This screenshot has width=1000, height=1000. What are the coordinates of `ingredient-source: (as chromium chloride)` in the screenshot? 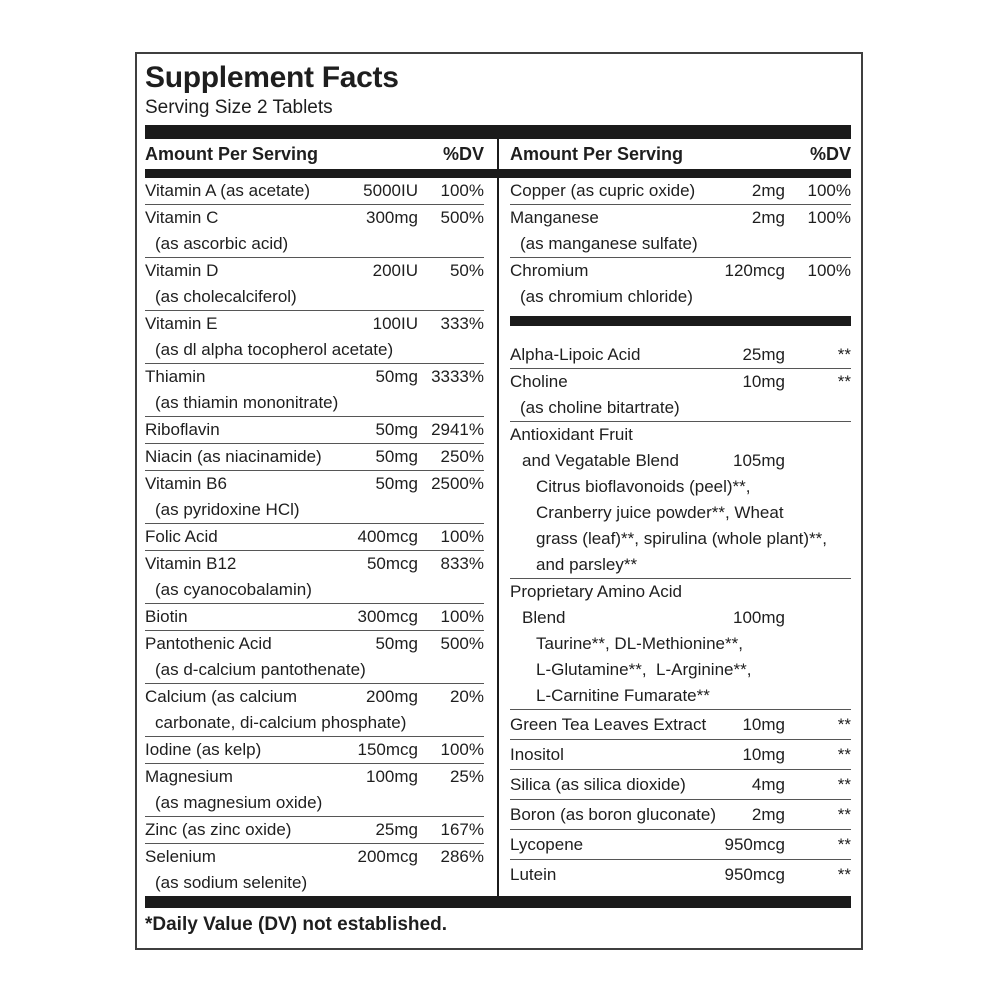 It's located at (606, 296).